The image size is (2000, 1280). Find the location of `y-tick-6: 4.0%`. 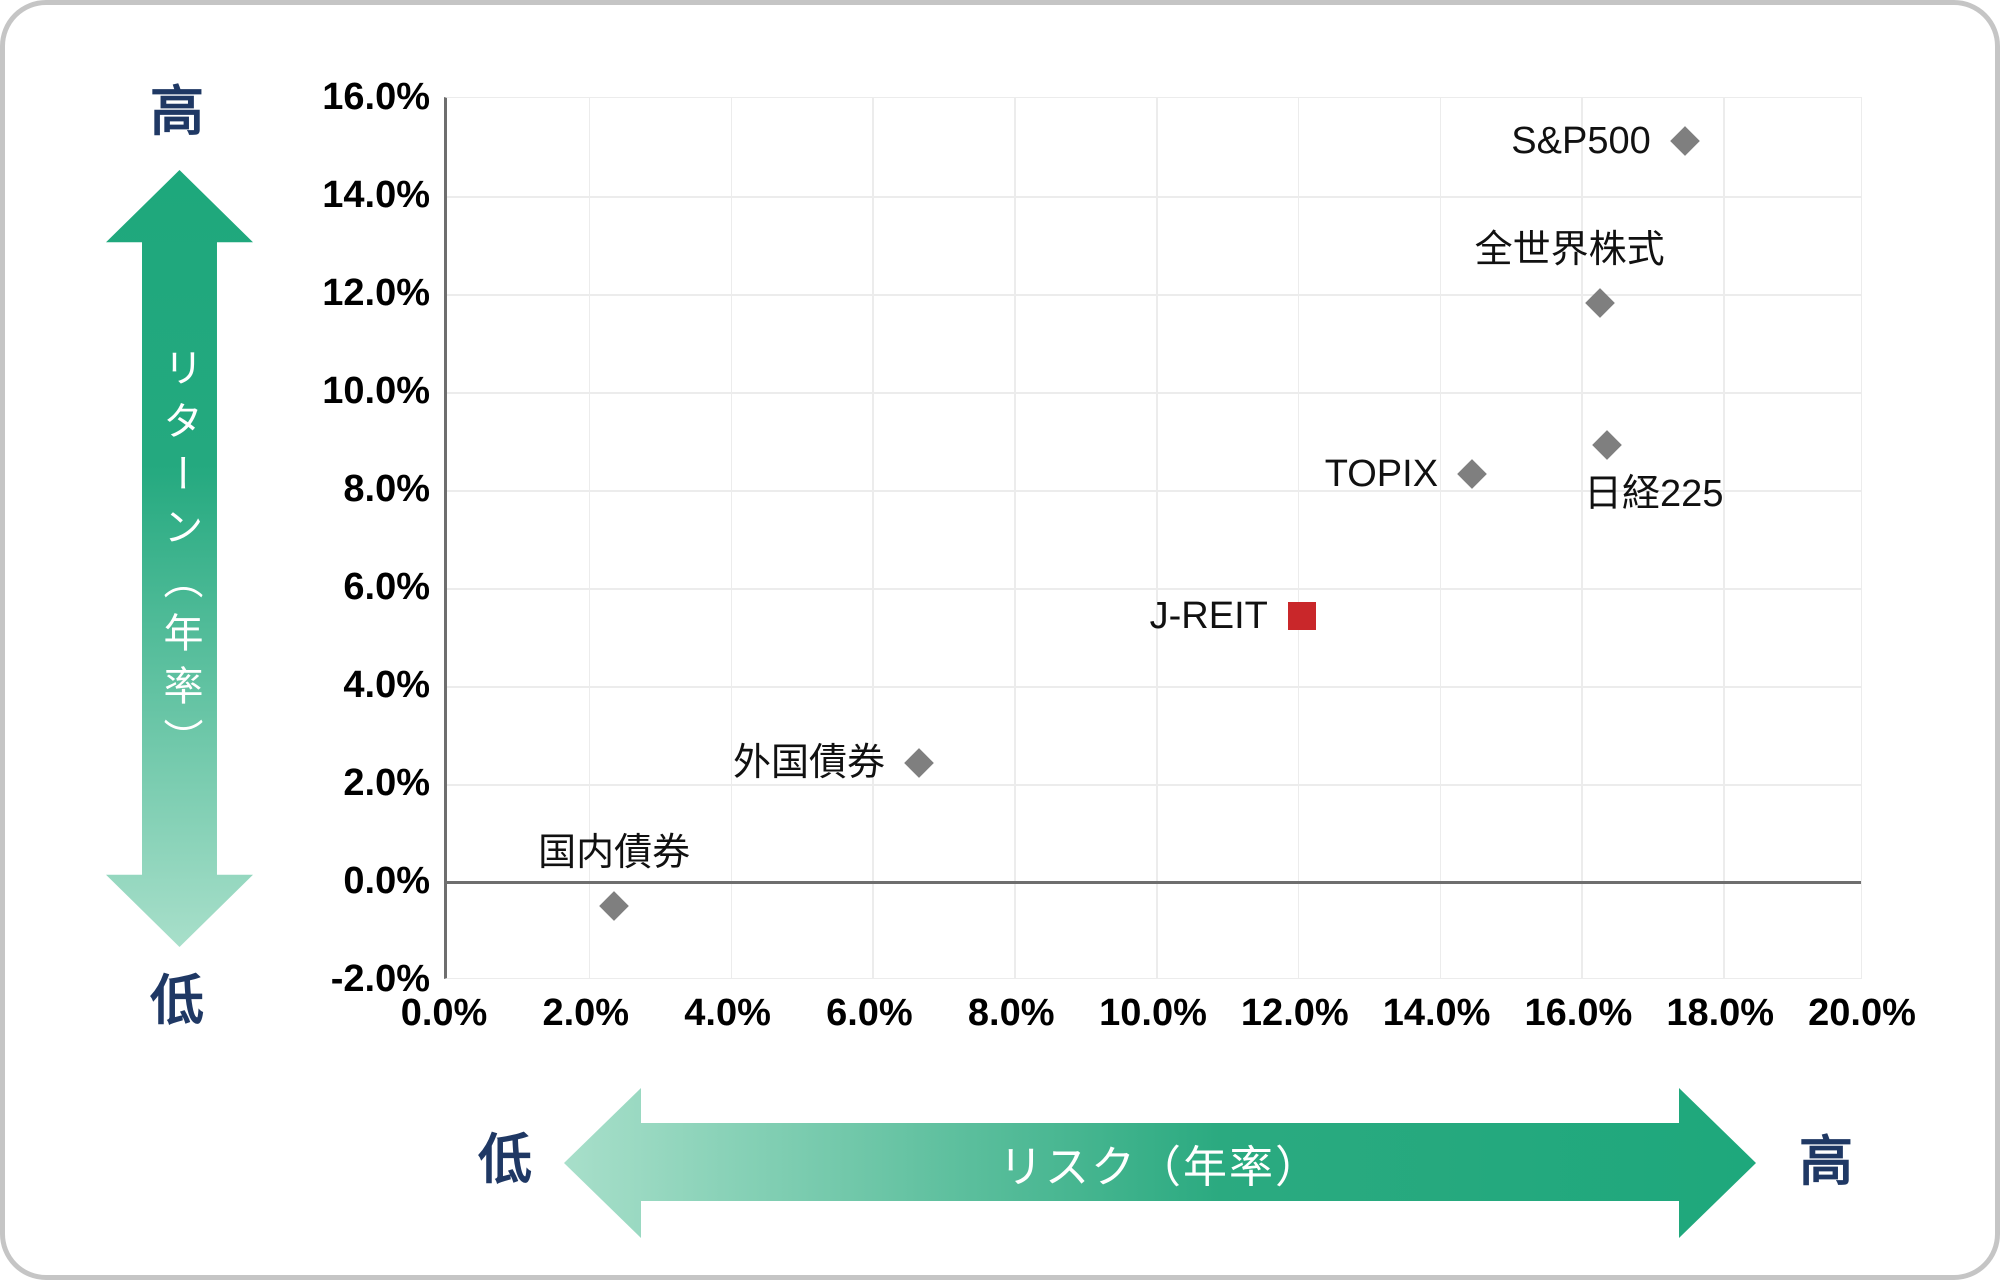

y-tick-6: 4.0% is located at coordinates (386, 685).